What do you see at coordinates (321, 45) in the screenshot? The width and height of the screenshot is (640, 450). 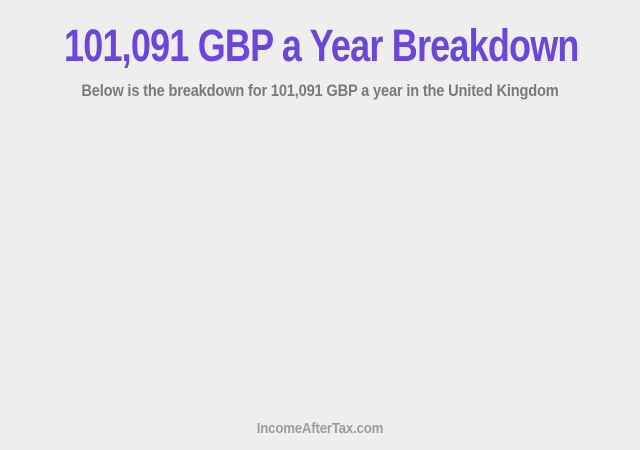 I see `page-title: 101,091 GBP a Year Breakdown` at bounding box center [321, 45].